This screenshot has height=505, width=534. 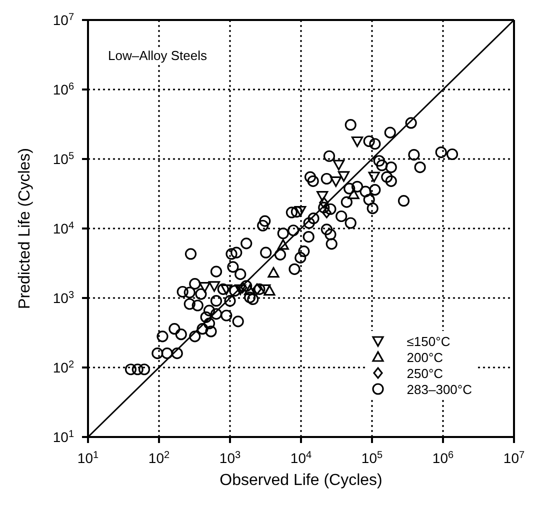 I want to click on y-tick-label: 10$^{3}$, so click(x=63, y=298).